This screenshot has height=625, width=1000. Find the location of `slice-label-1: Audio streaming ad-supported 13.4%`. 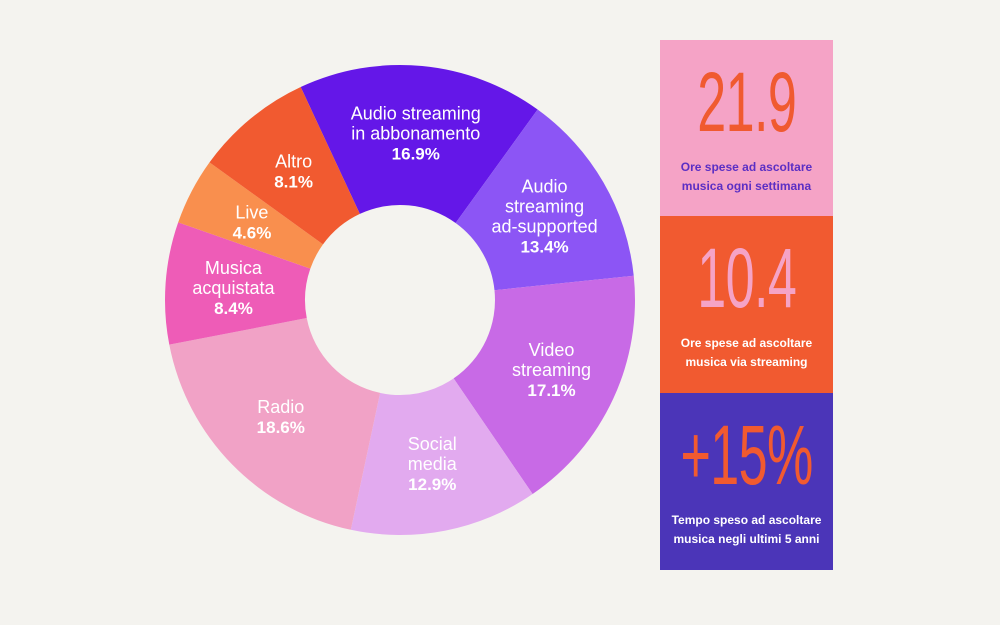

slice-label-1: Audio streaming ad-supported 13.4% is located at coordinates (545, 216).